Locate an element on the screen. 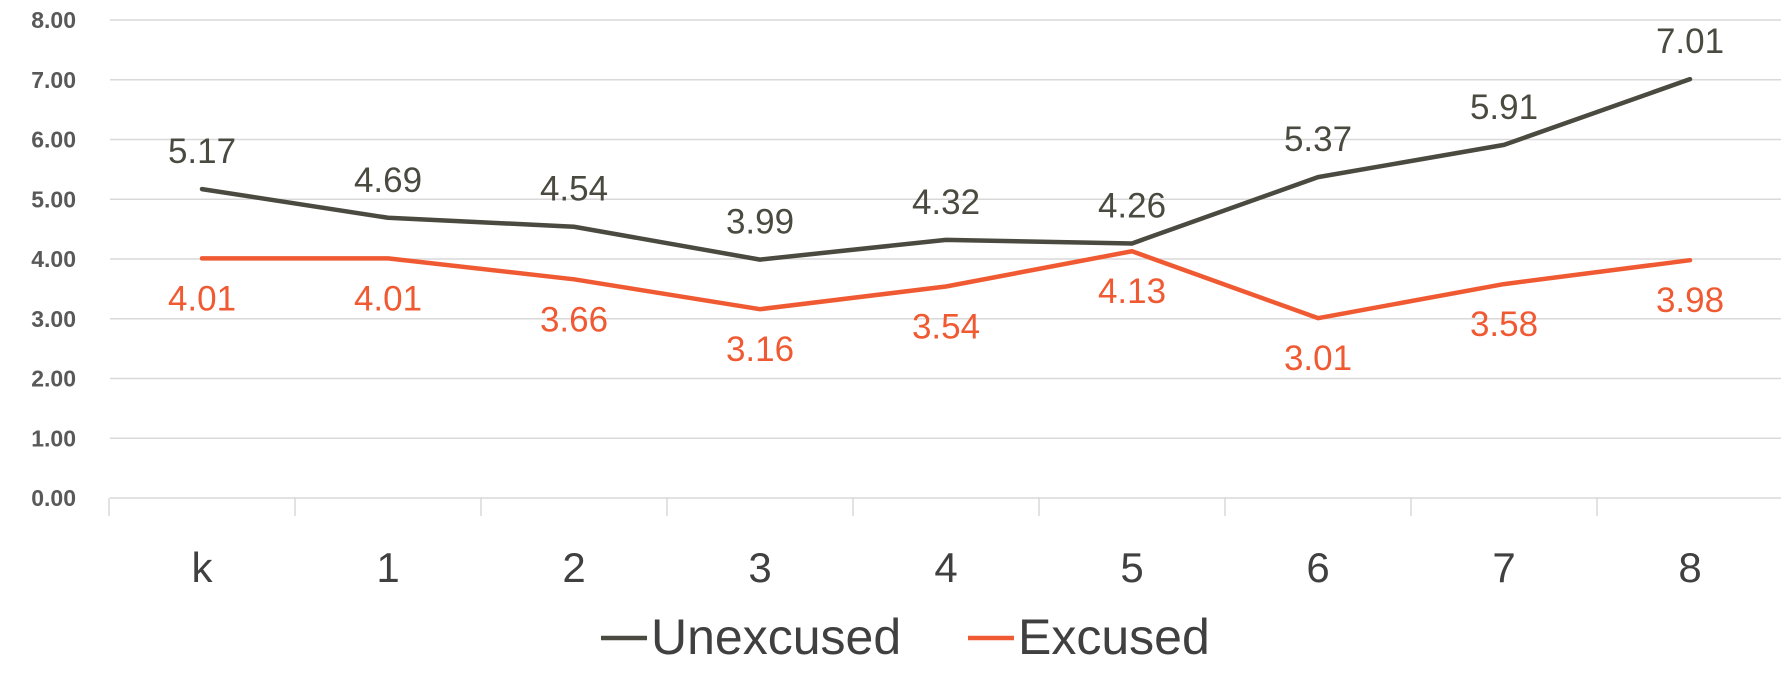 Image resolution: width=1781 pixels, height=678 pixels. data-label-unexcused: 4.54 is located at coordinates (574, 189).